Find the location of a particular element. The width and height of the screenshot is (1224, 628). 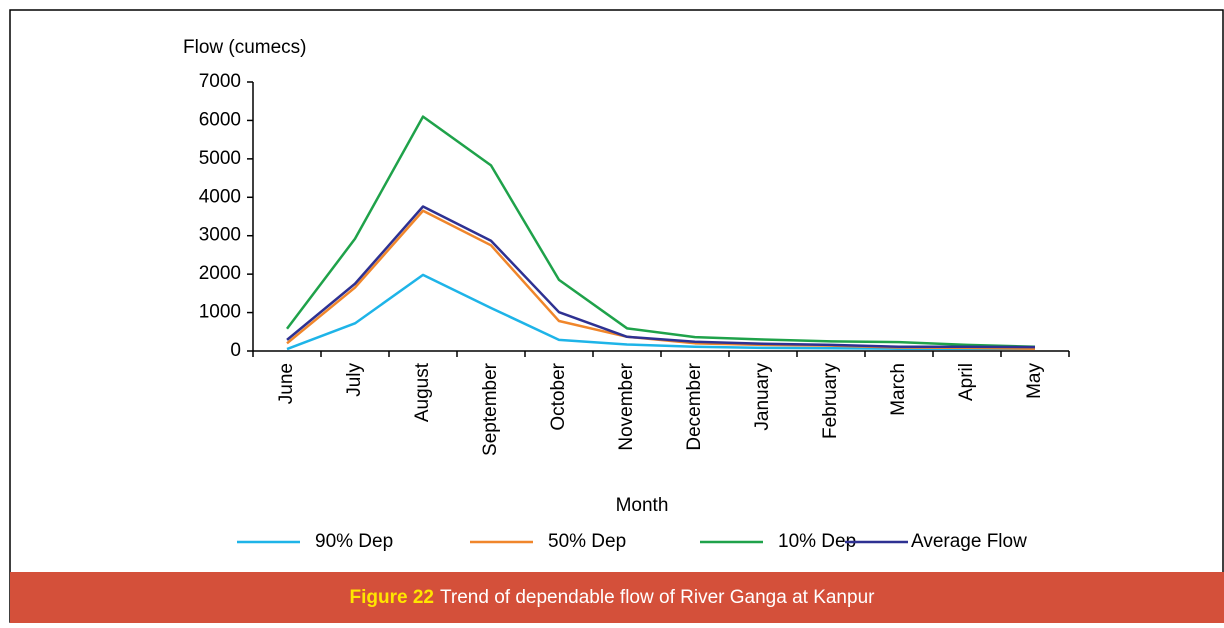

legend-label: 10% Dep is located at coordinates (817, 541).